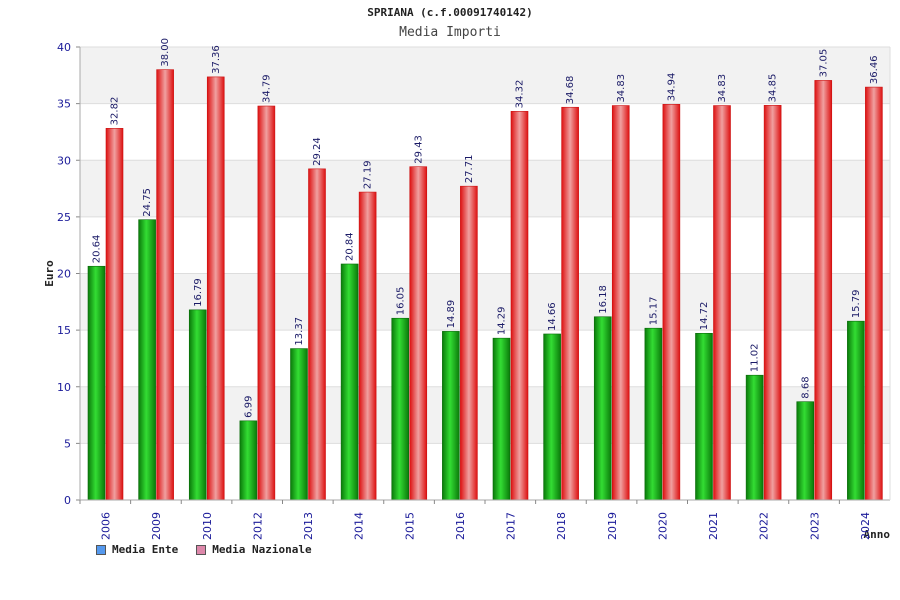 The height and width of the screenshot is (600, 900). I want to click on data-label: 6.99, so click(248, 407).